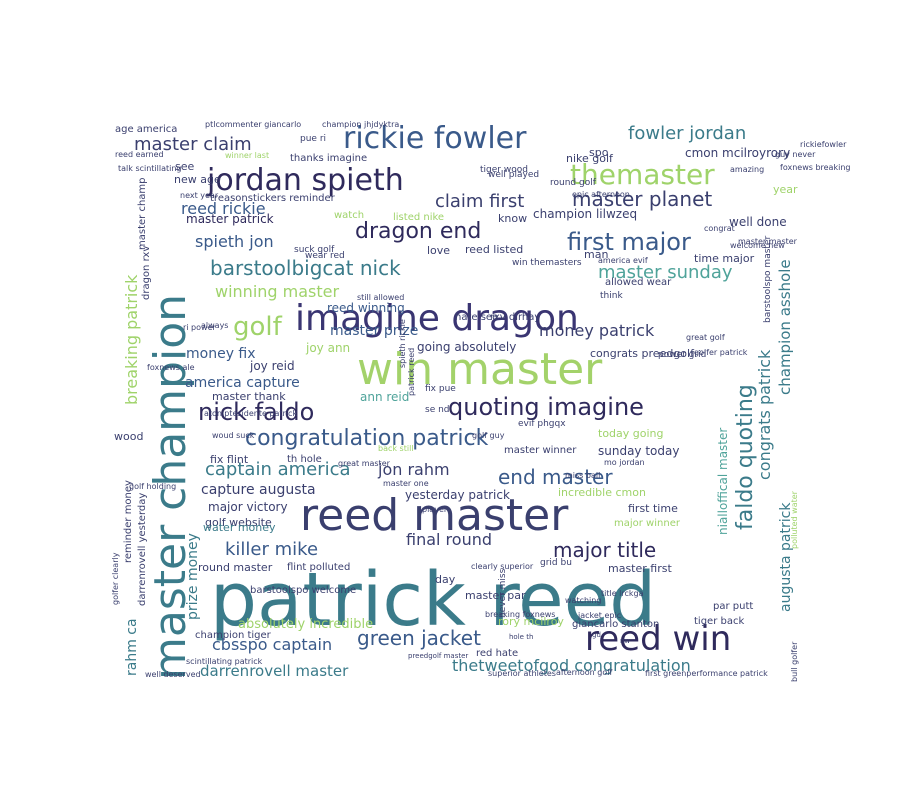 Image resolution: width=898 pixels, height=805 pixels. What do you see at coordinates (249, 396) in the screenshot?
I see `word-58: master thank` at bounding box center [249, 396].